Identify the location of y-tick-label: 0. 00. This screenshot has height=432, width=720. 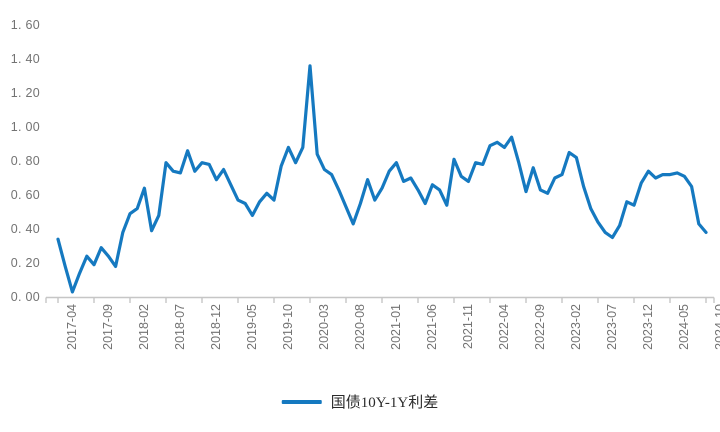
(25, 296).